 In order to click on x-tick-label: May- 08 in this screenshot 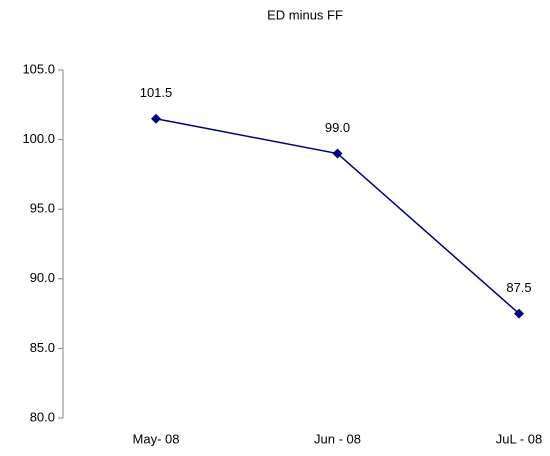, I will do `click(156, 438)`.